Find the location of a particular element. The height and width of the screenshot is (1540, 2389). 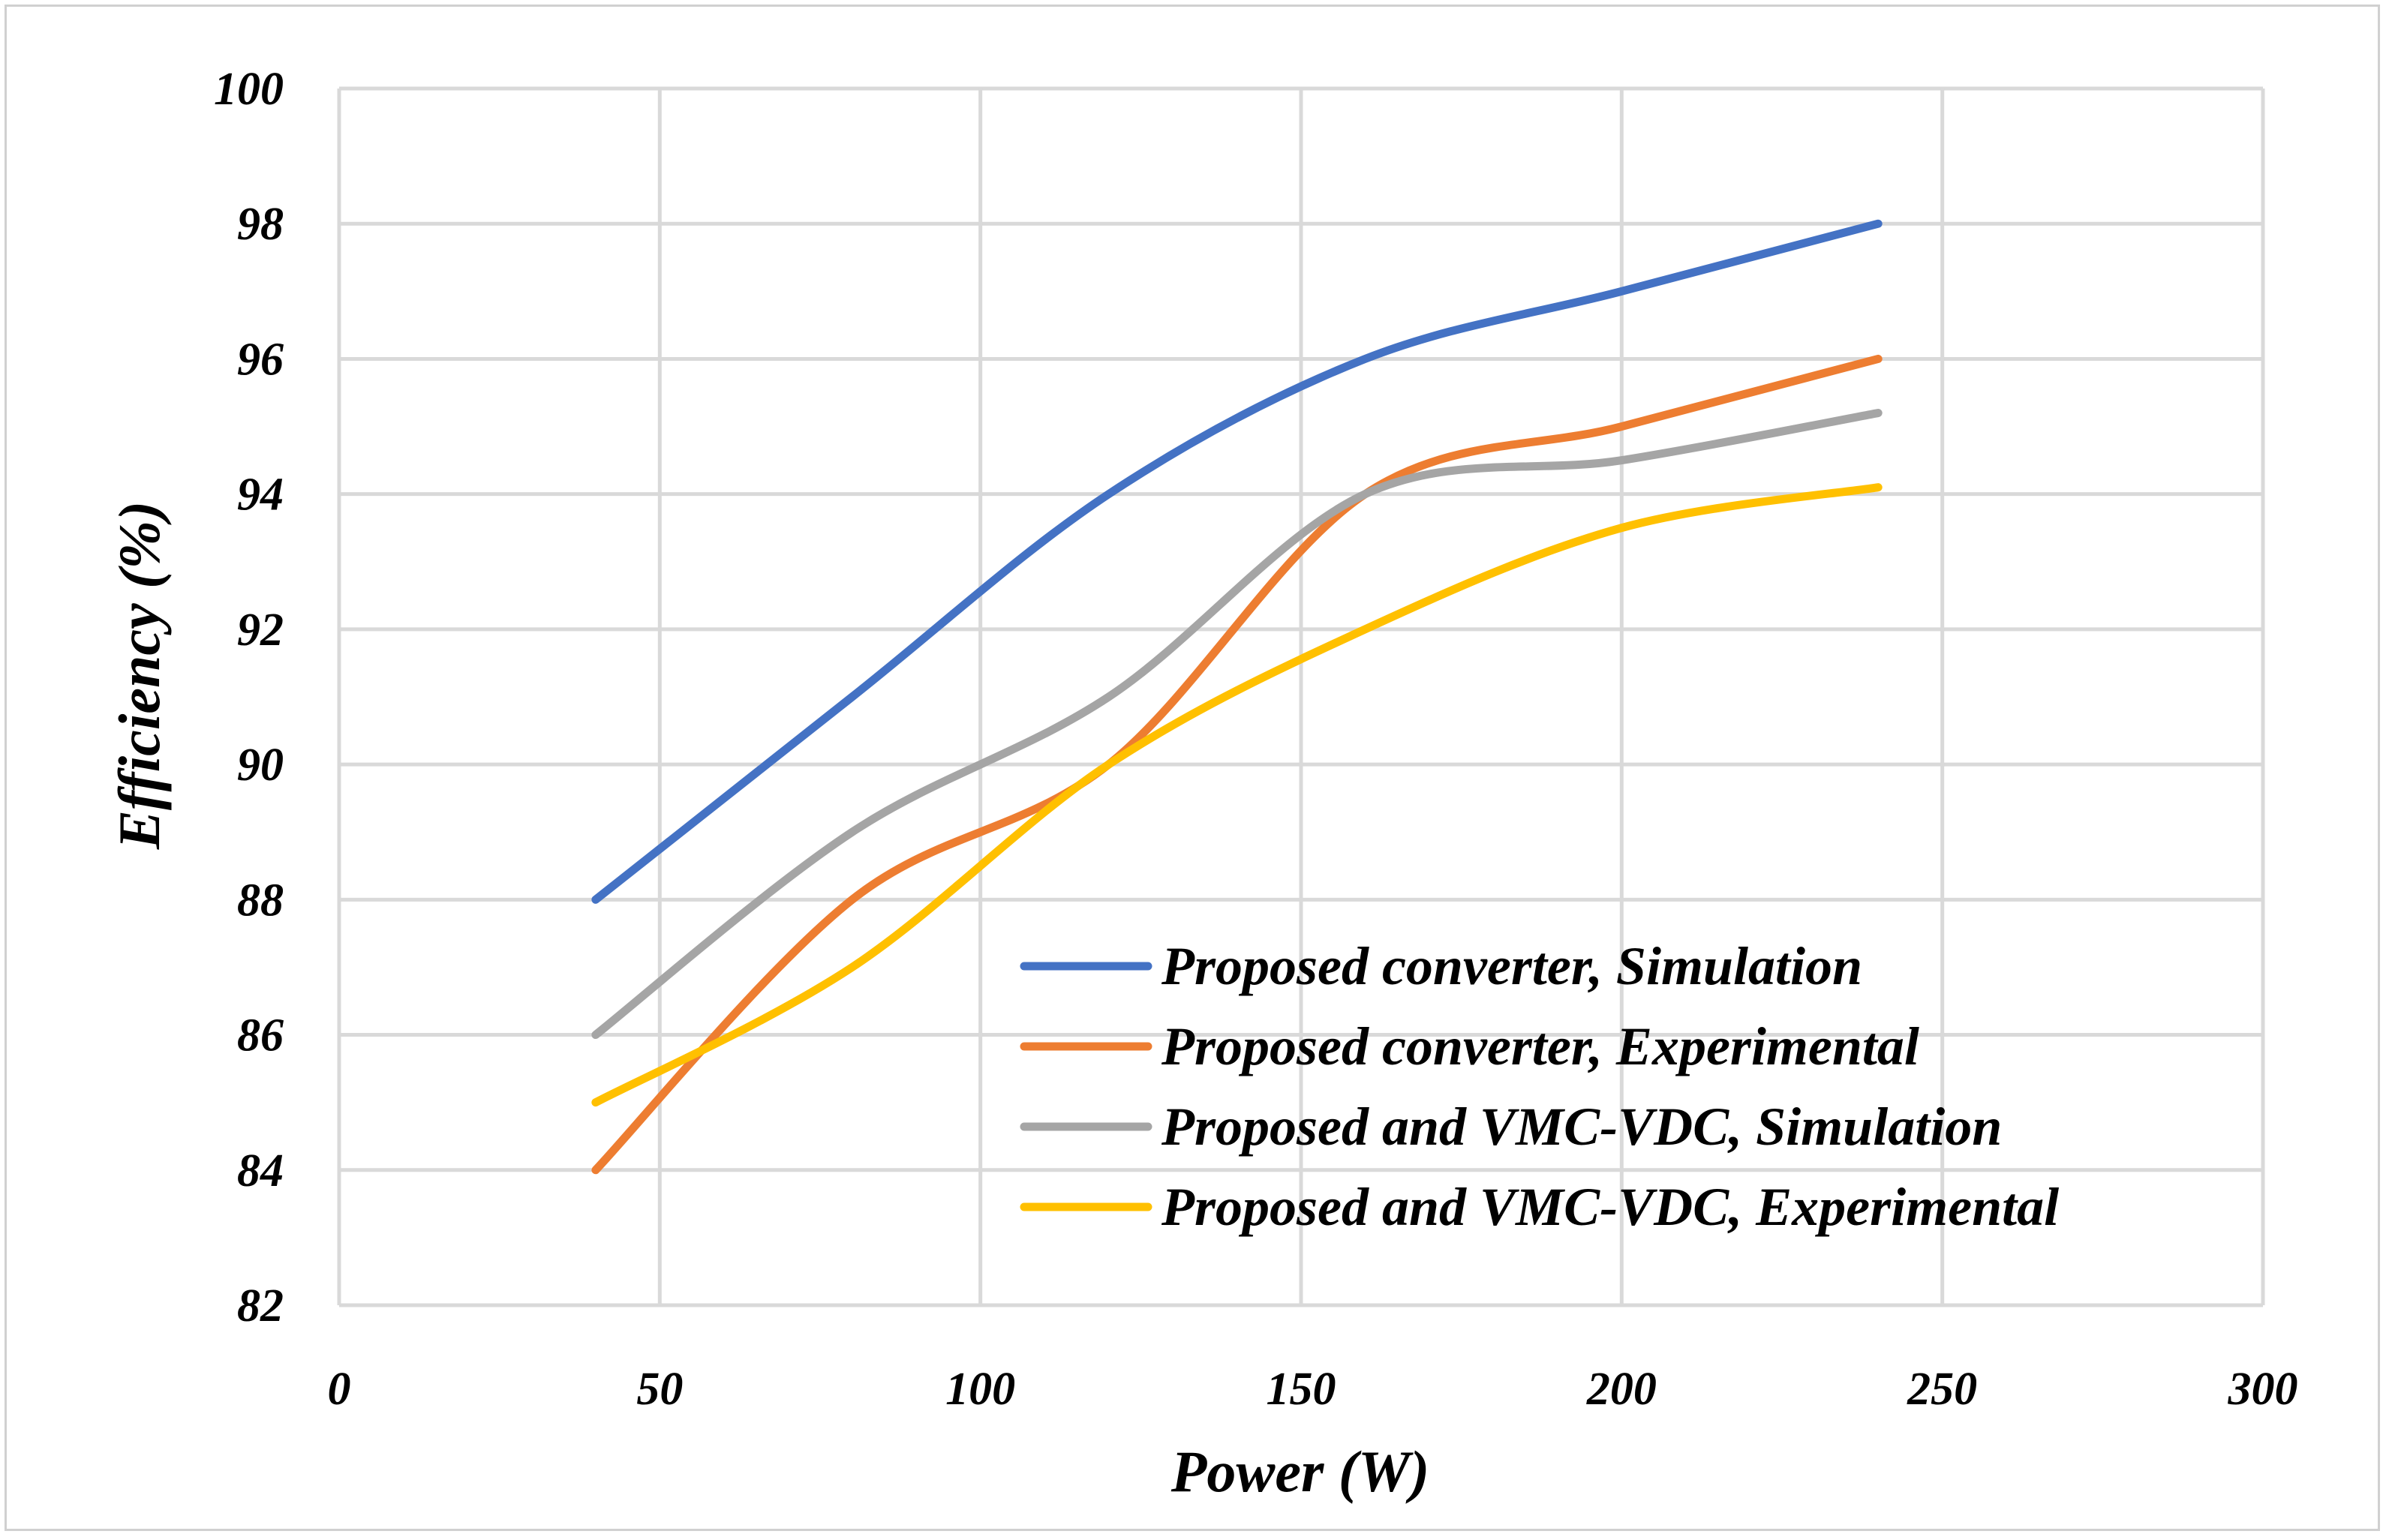

y-tick-label: 84 is located at coordinates (260, 1170).